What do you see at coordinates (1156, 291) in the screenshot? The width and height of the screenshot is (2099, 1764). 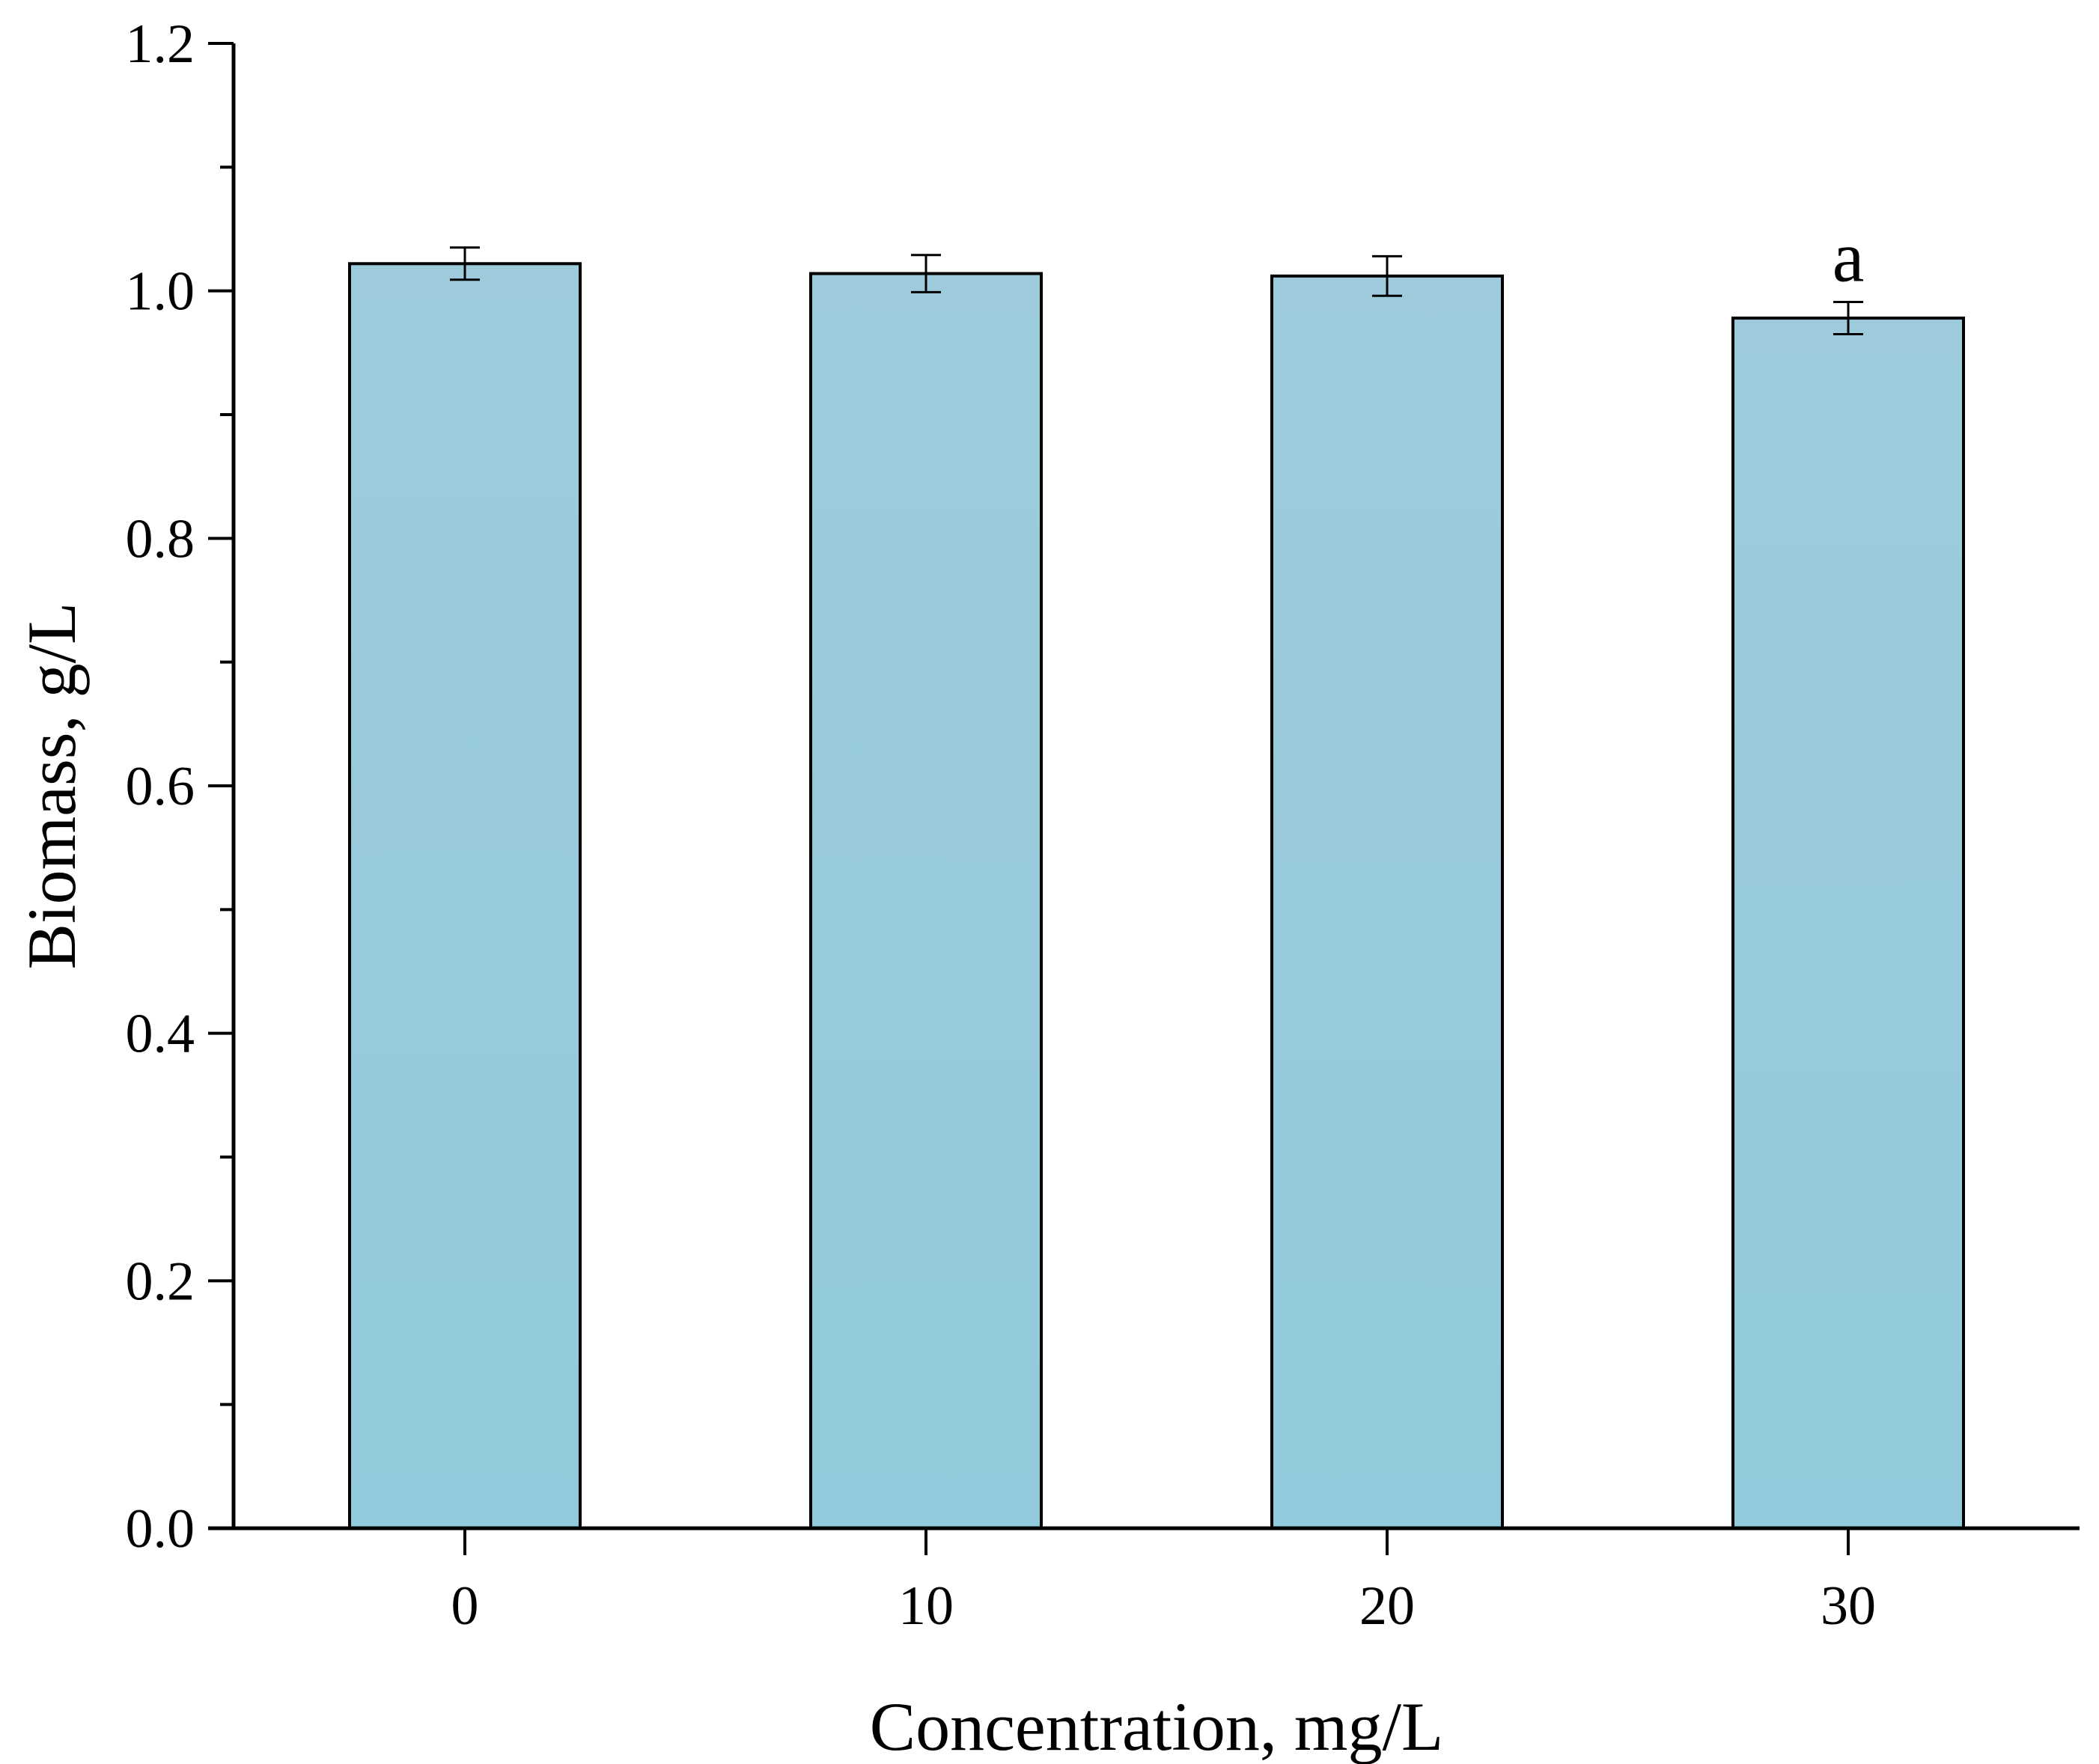 I see `error-bars-layer` at bounding box center [1156, 291].